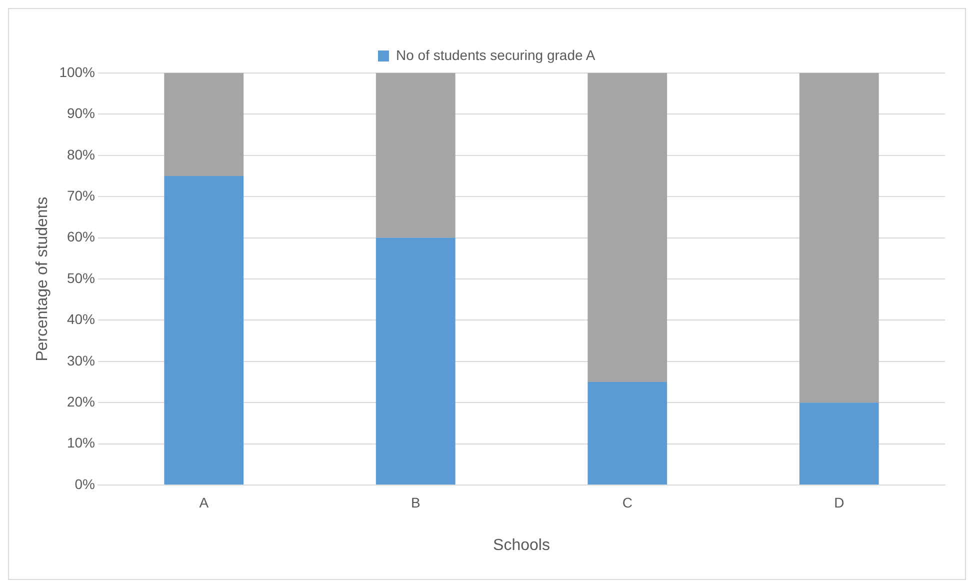  What do you see at coordinates (81, 236) in the screenshot?
I see `y-tick-label: 60%` at bounding box center [81, 236].